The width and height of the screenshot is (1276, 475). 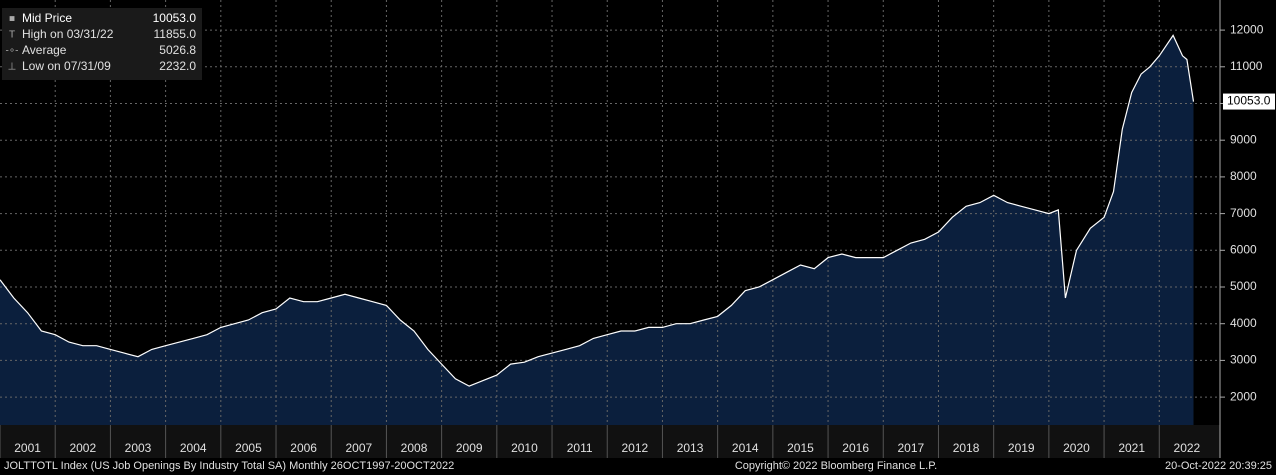 What do you see at coordinates (855, 448) in the screenshot?
I see `x-tick-label: 2016` at bounding box center [855, 448].